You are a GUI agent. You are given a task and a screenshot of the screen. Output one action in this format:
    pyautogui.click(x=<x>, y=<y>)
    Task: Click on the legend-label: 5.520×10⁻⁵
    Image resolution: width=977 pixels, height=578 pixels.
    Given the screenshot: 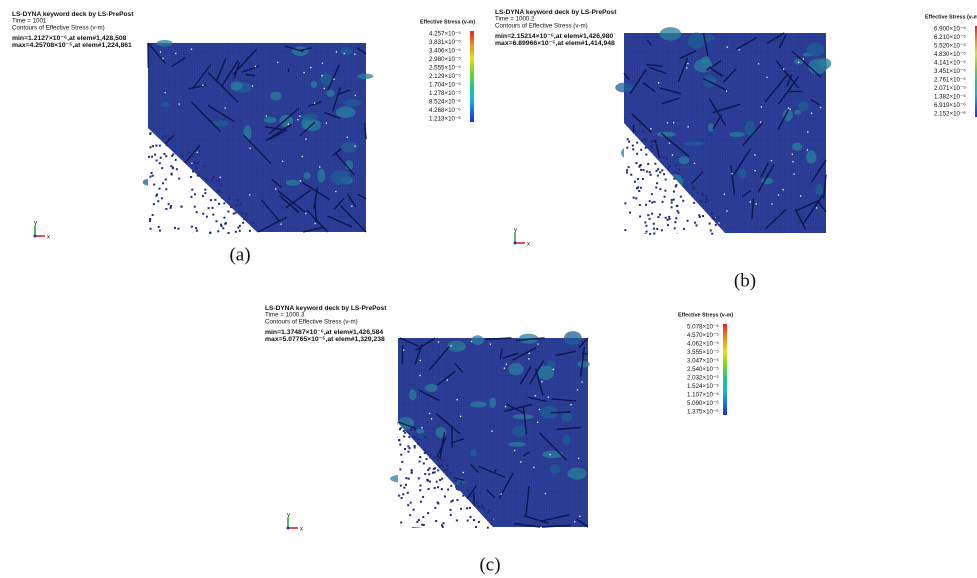 What is the action you would take?
    pyautogui.click(x=950, y=46)
    